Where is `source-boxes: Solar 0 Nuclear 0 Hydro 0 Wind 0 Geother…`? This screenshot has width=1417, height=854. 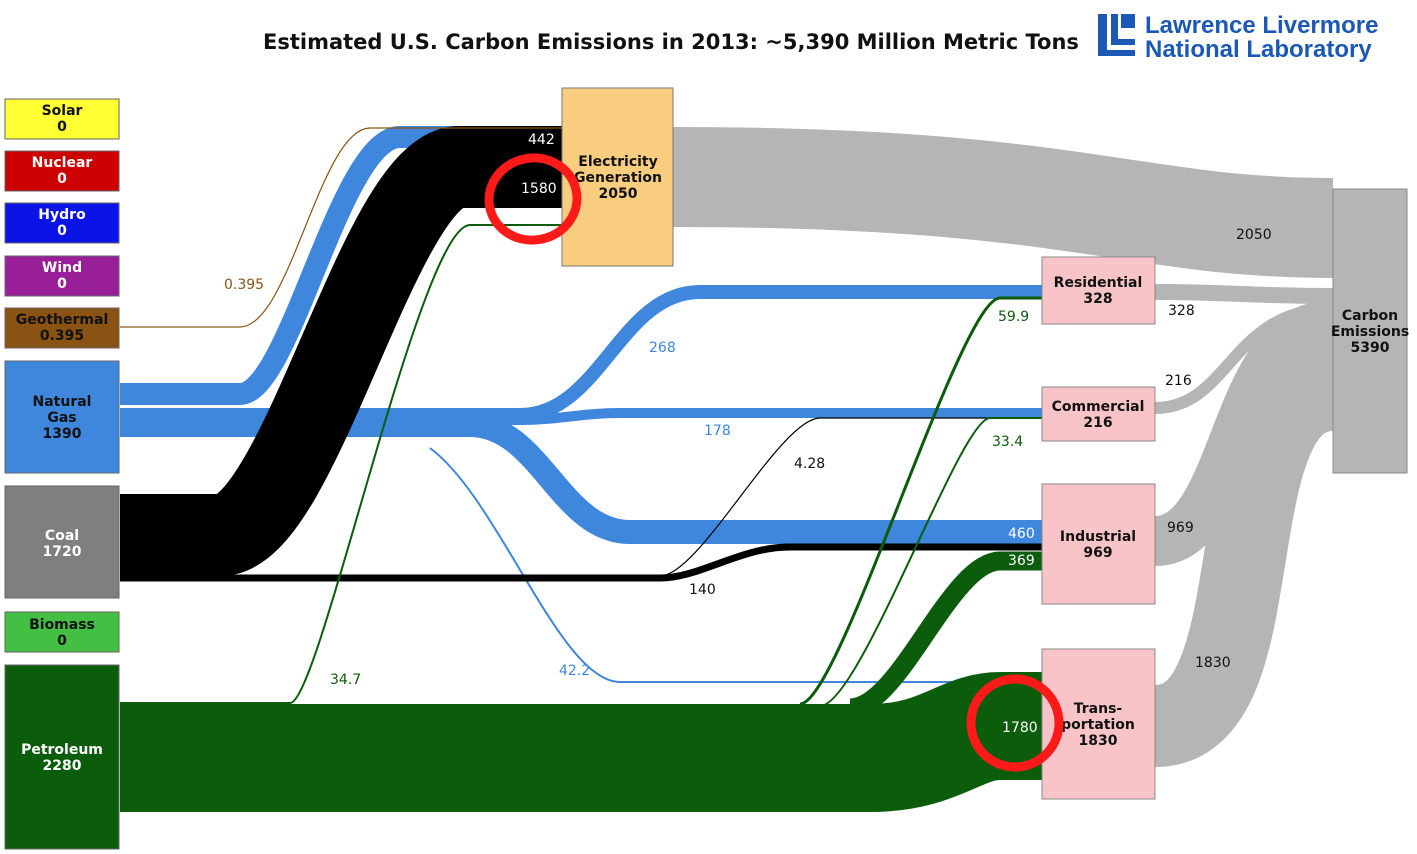 source-boxes: Solar 0 Nuclear 0 Hydro 0 Wind 0 Geother… is located at coordinates (62, 474).